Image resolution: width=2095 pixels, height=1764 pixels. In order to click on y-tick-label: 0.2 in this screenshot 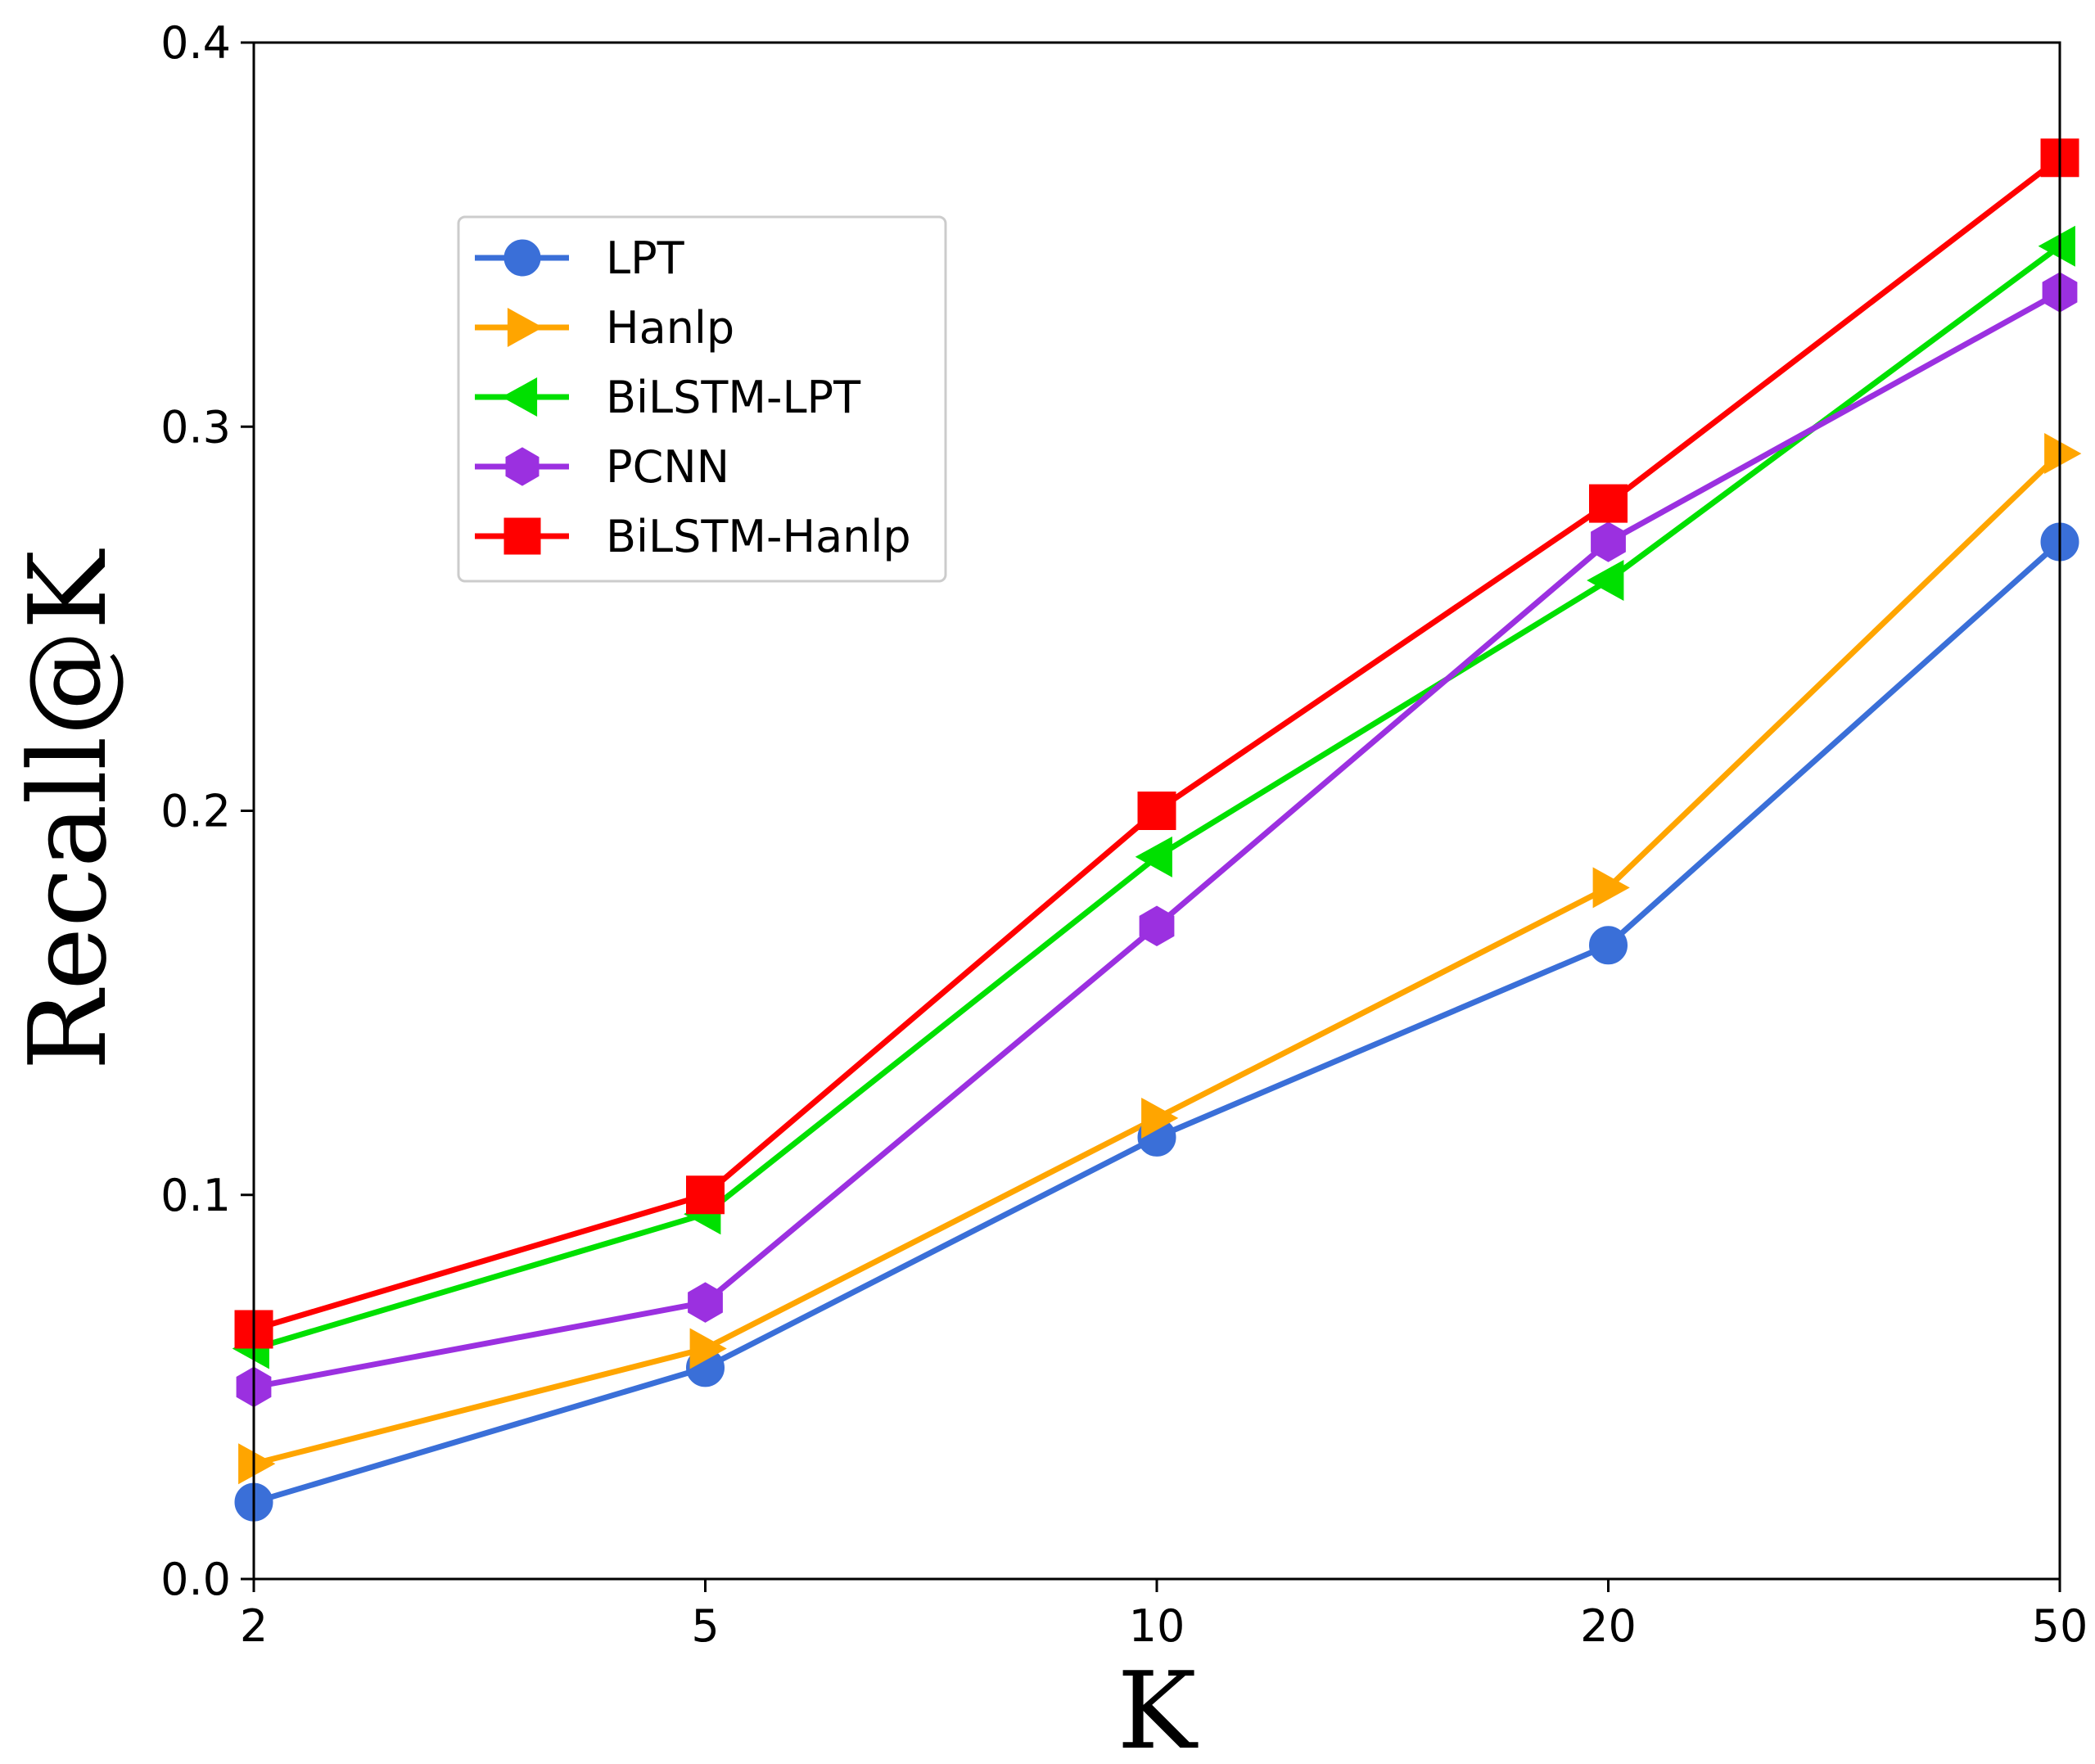, I will do `click(195, 812)`.